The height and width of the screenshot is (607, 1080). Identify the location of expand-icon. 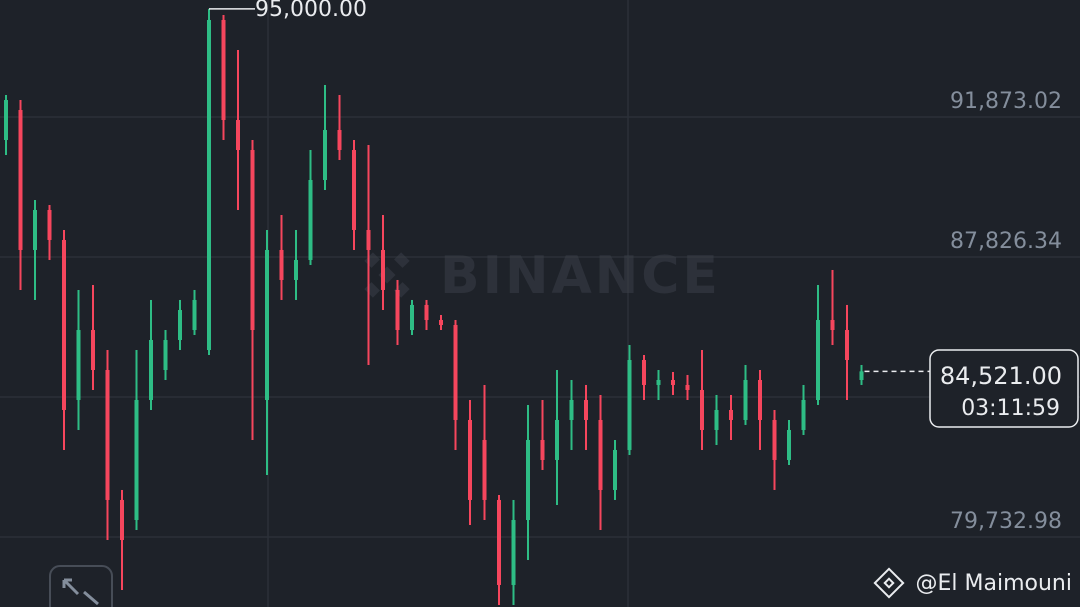
(80, 592).